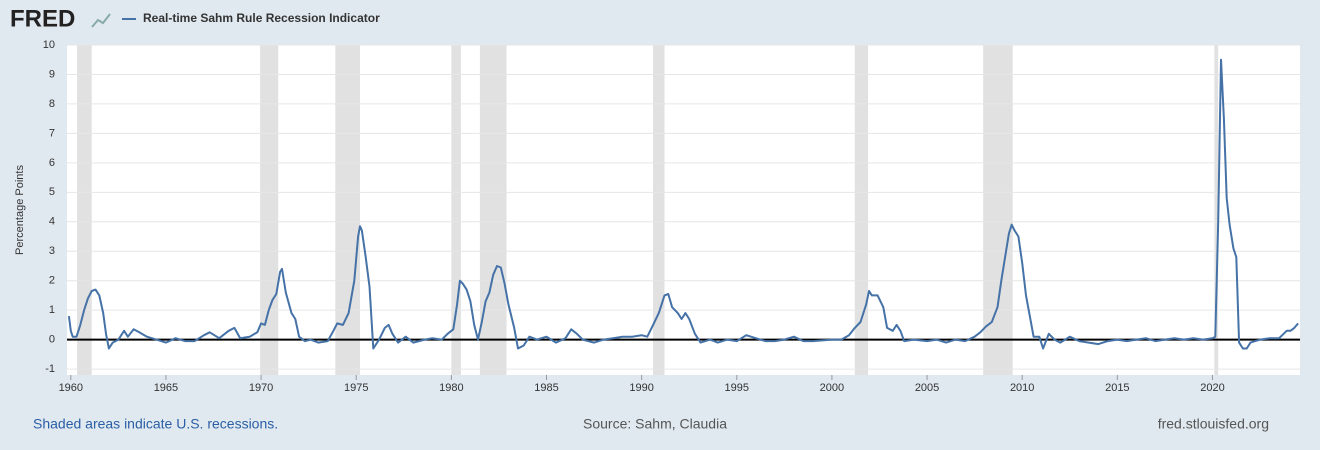  Describe the element at coordinates (166, 388) in the screenshot. I see `x-tick-label: 1965` at that location.